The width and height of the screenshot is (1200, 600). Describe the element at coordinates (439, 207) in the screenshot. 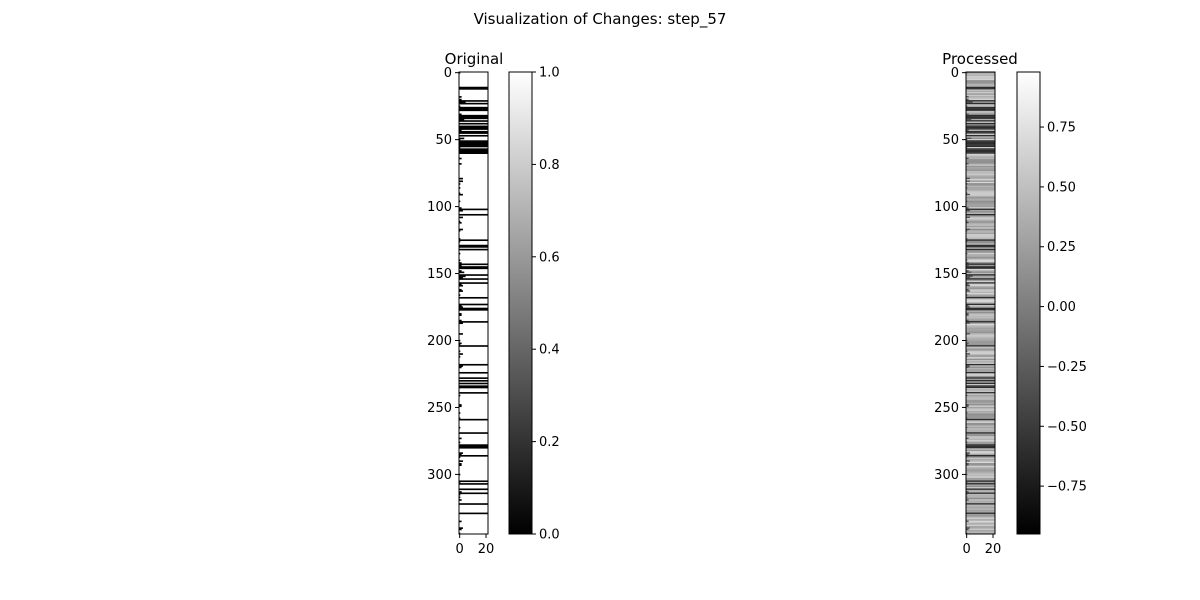

I see `y-tick-label: 100` at that location.